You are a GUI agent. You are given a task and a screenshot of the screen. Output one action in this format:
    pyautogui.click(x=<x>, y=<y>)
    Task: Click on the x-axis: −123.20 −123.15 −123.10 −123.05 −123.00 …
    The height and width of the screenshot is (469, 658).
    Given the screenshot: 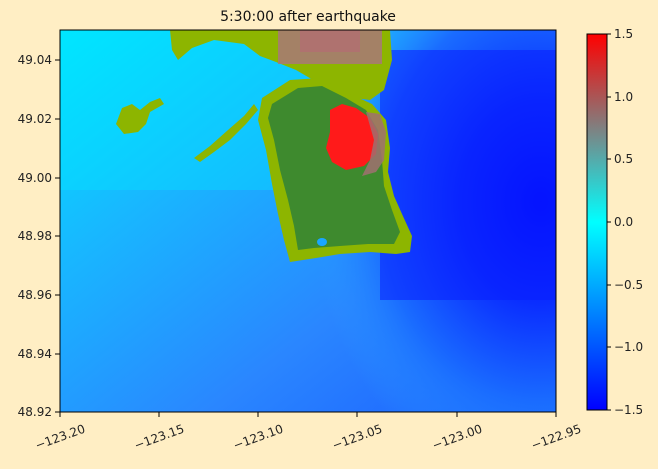 What is the action you would take?
    pyautogui.click(x=308, y=432)
    